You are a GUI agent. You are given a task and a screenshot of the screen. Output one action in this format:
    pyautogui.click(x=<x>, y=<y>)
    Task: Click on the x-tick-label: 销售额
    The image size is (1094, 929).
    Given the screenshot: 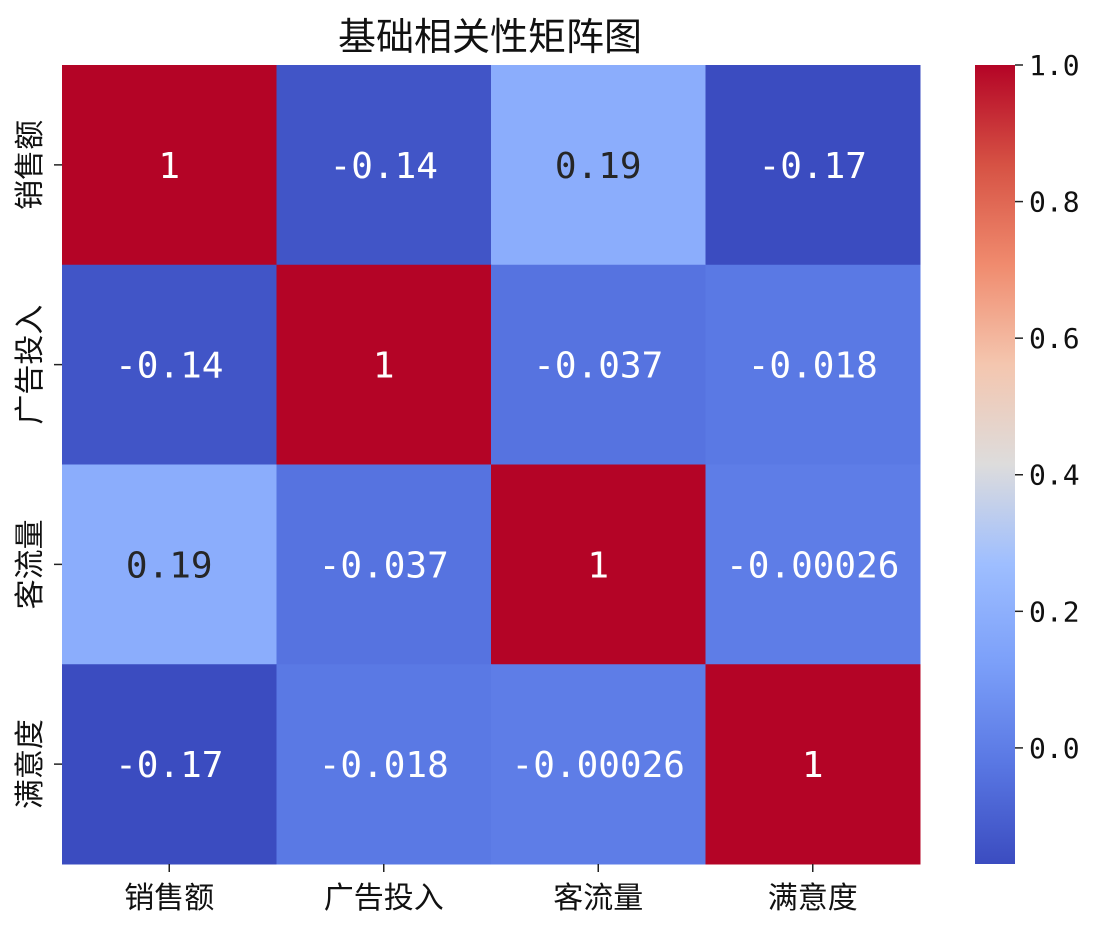 What is the action you would take?
    pyautogui.click(x=169, y=898)
    